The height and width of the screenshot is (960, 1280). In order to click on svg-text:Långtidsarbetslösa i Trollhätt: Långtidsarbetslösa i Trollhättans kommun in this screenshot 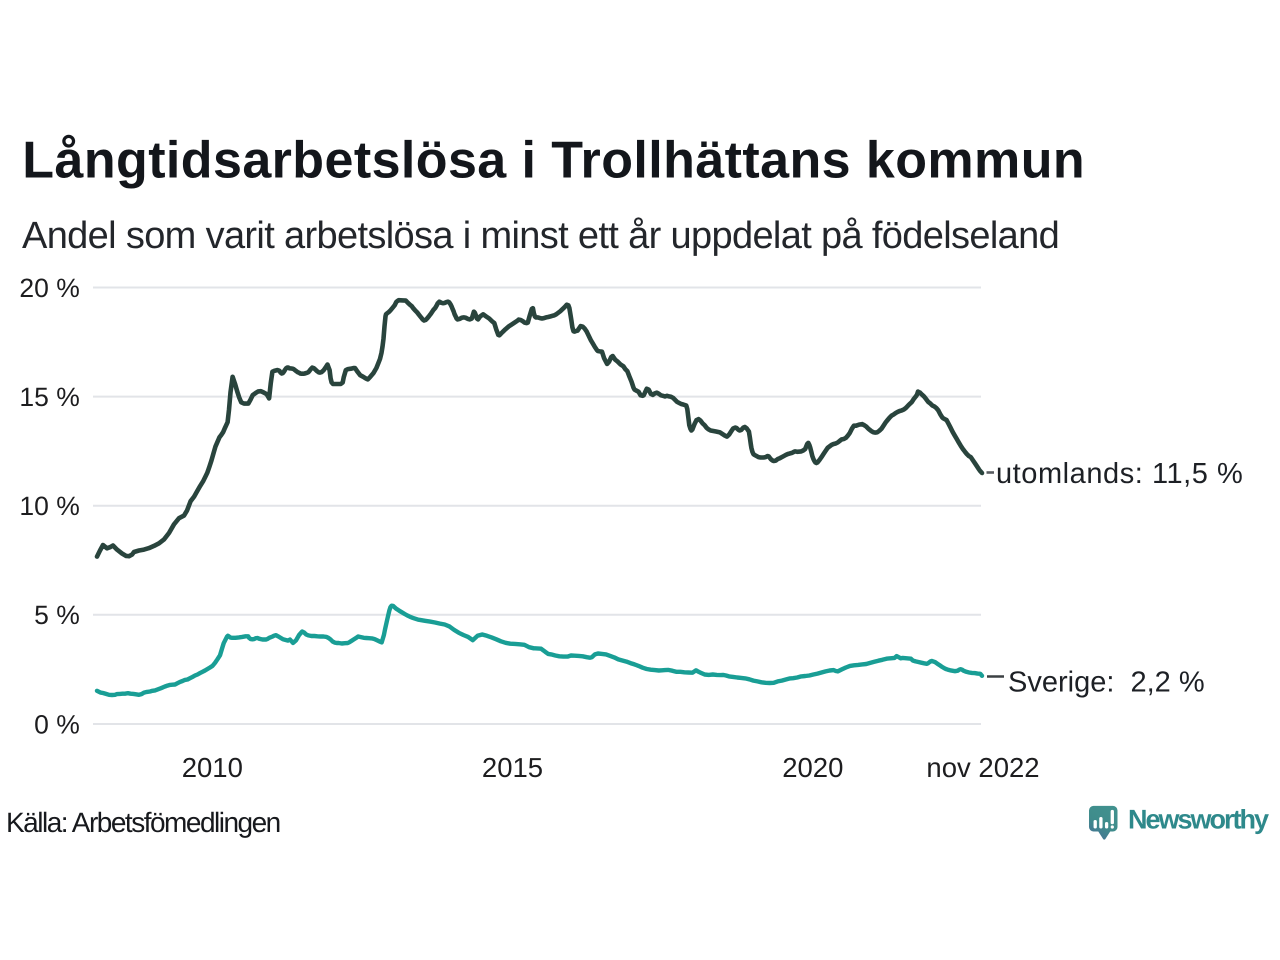, I will do `click(553, 161)`.